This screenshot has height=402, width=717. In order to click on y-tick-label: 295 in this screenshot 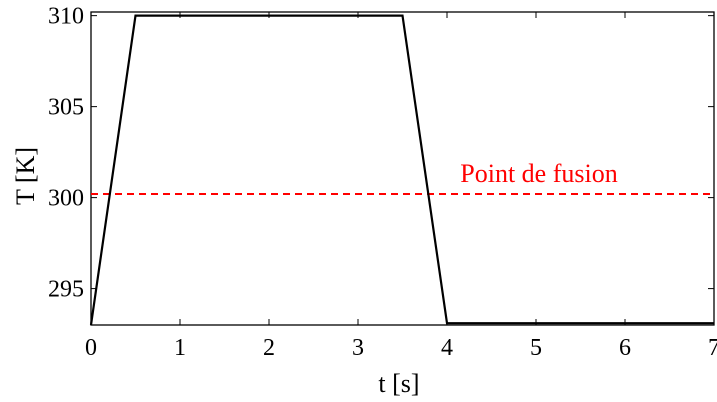, I will do `click(66, 290)`.